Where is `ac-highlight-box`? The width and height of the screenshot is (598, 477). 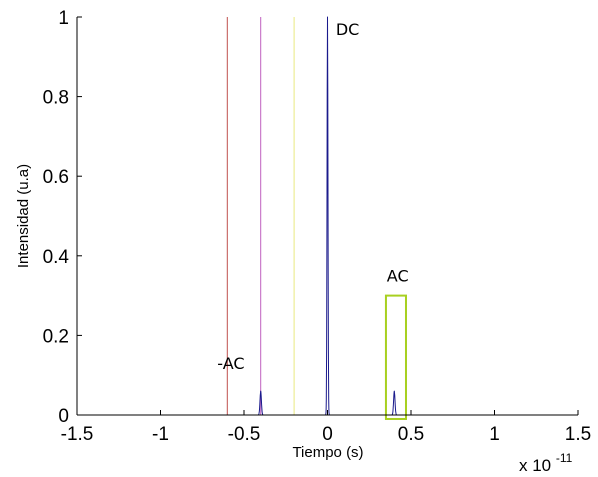 ac-highlight-box is located at coordinates (395, 357).